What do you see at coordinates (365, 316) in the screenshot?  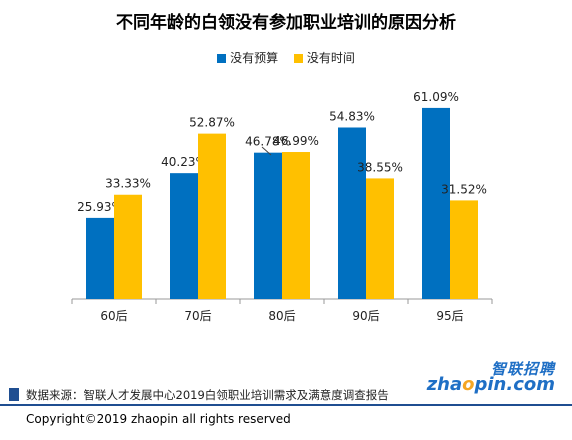 I see `x-tick-label-3: 90后` at bounding box center [365, 316].